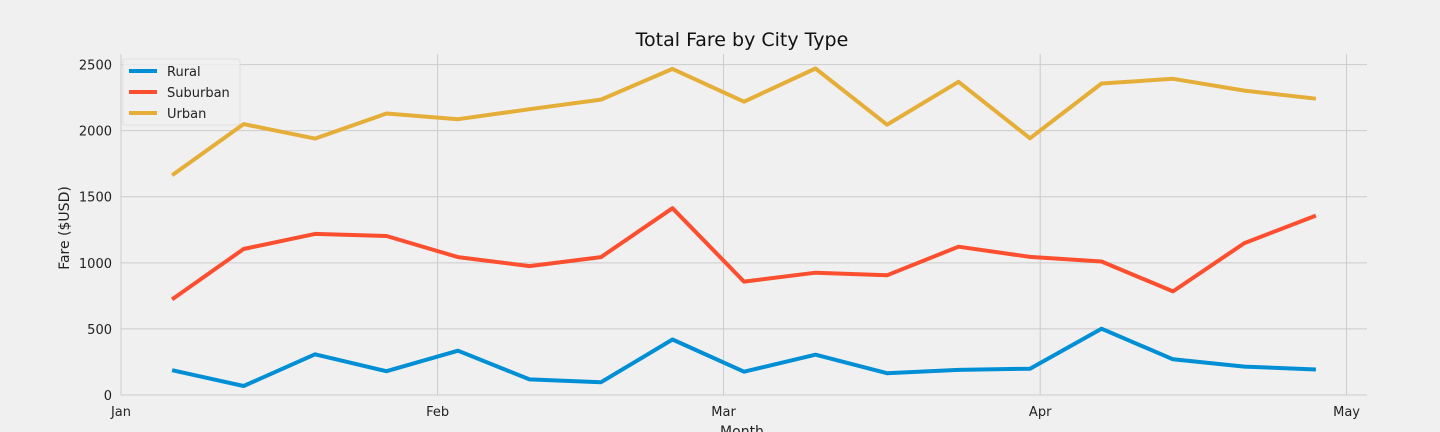 This screenshot has width=1440, height=432. I want to click on y-tick-label: 2000, so click(95, 132).